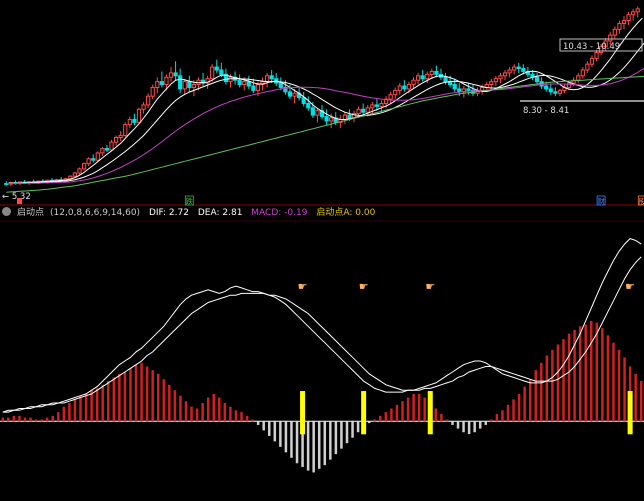 This screenshot has height=501, width=644. What do you see at coordinates (266, 213) in the screenshot?
I see `macd-label: MACD:` at bounding box center [266, 213].